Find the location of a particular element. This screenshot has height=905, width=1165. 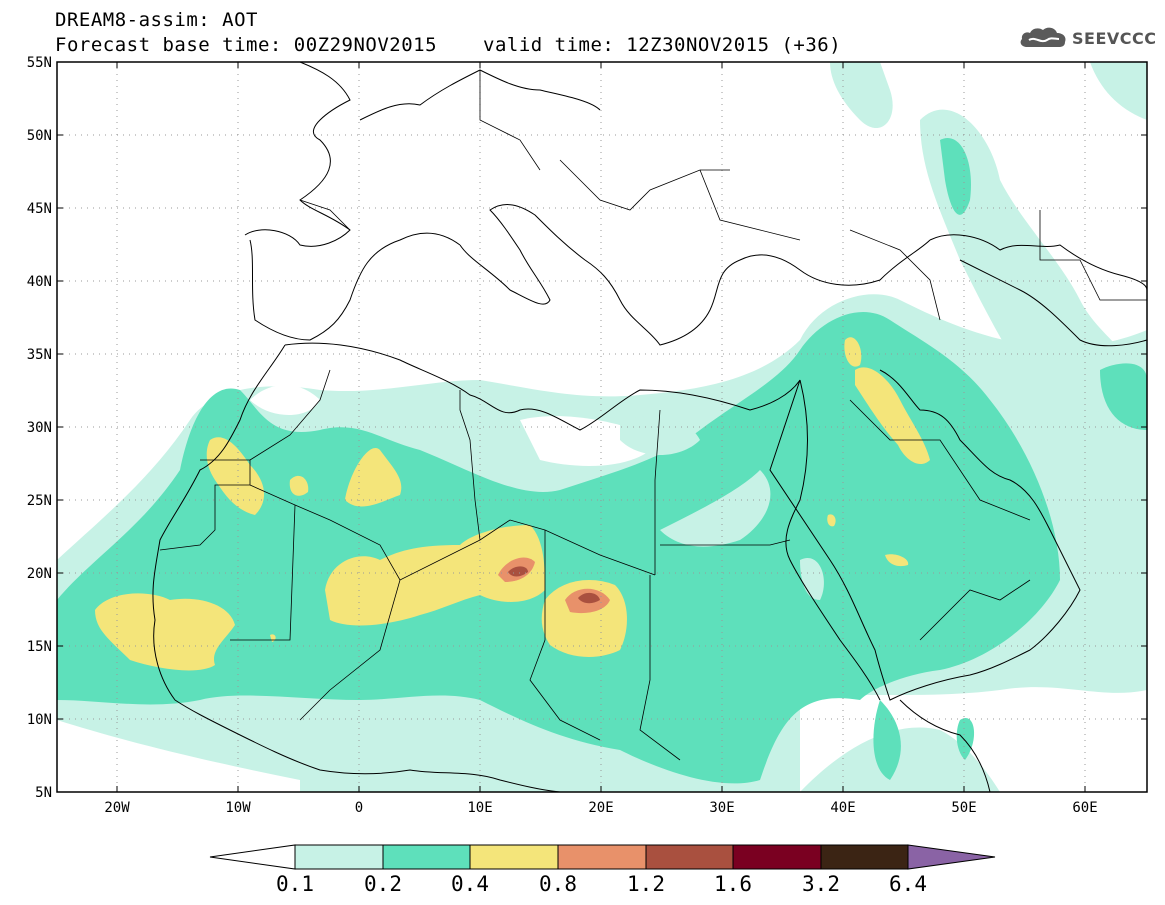

lat-label: 40N is located at coordinates (39, 282).